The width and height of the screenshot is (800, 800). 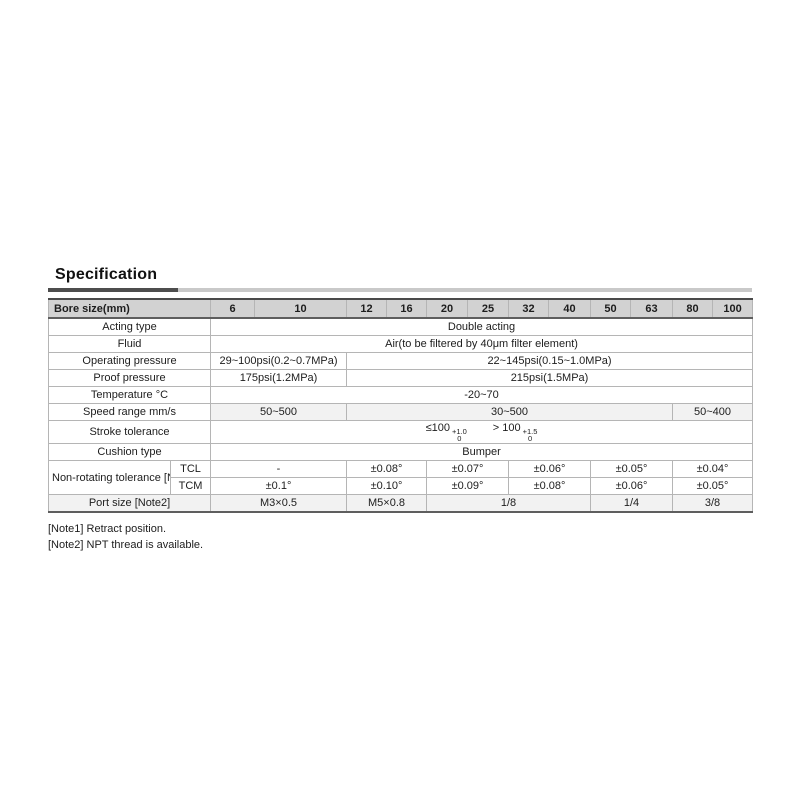 What do you see at coordinates (570, 308) in the screenshot?
I see `bore-column-40: 40` at bounding box center [570, 308].